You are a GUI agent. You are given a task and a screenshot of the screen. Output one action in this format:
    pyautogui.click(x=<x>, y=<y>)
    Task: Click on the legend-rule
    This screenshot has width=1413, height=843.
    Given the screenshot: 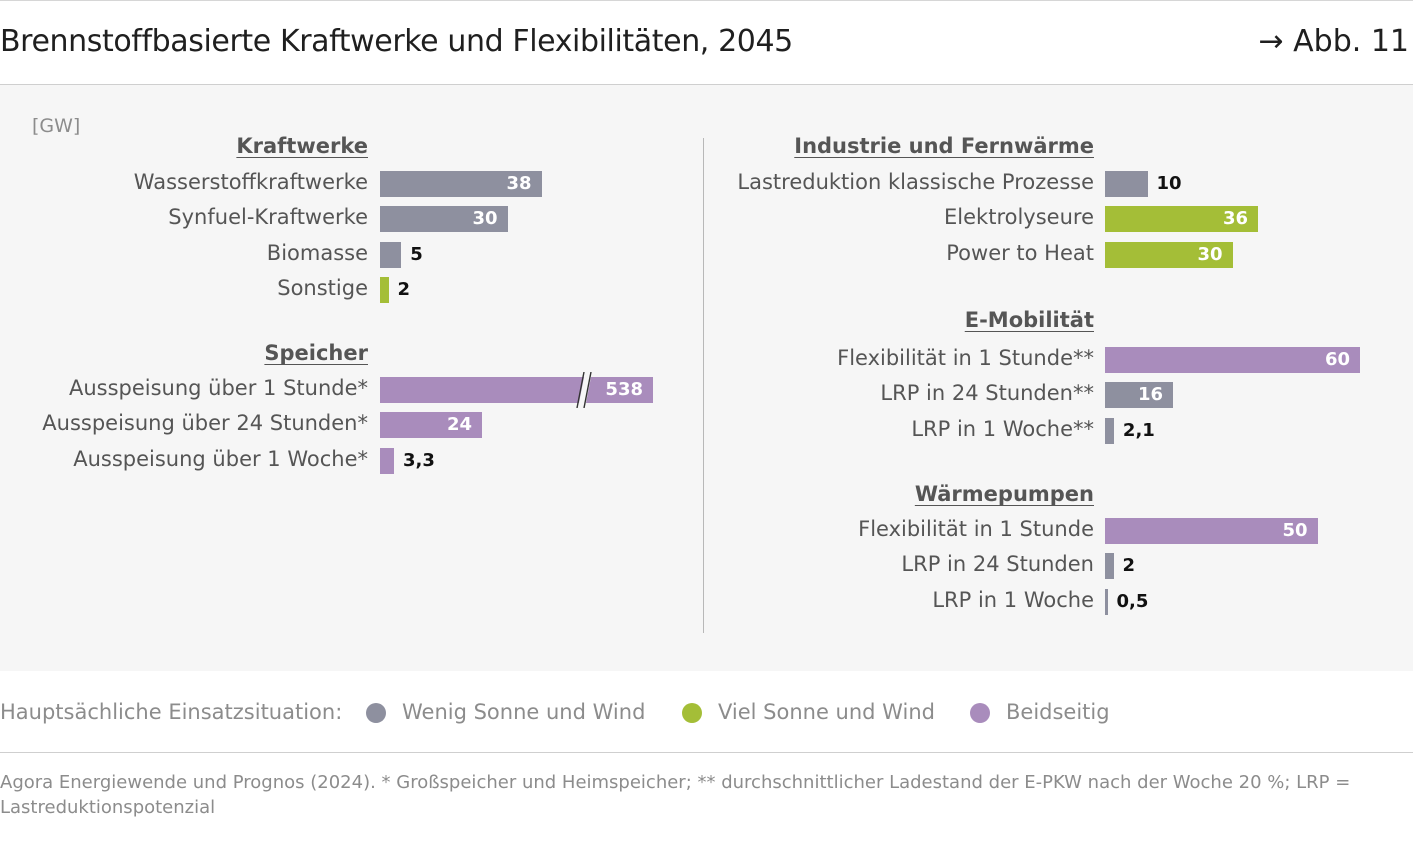 What is the action you would take?
    pyautogui.click(x=706, y=752)
    